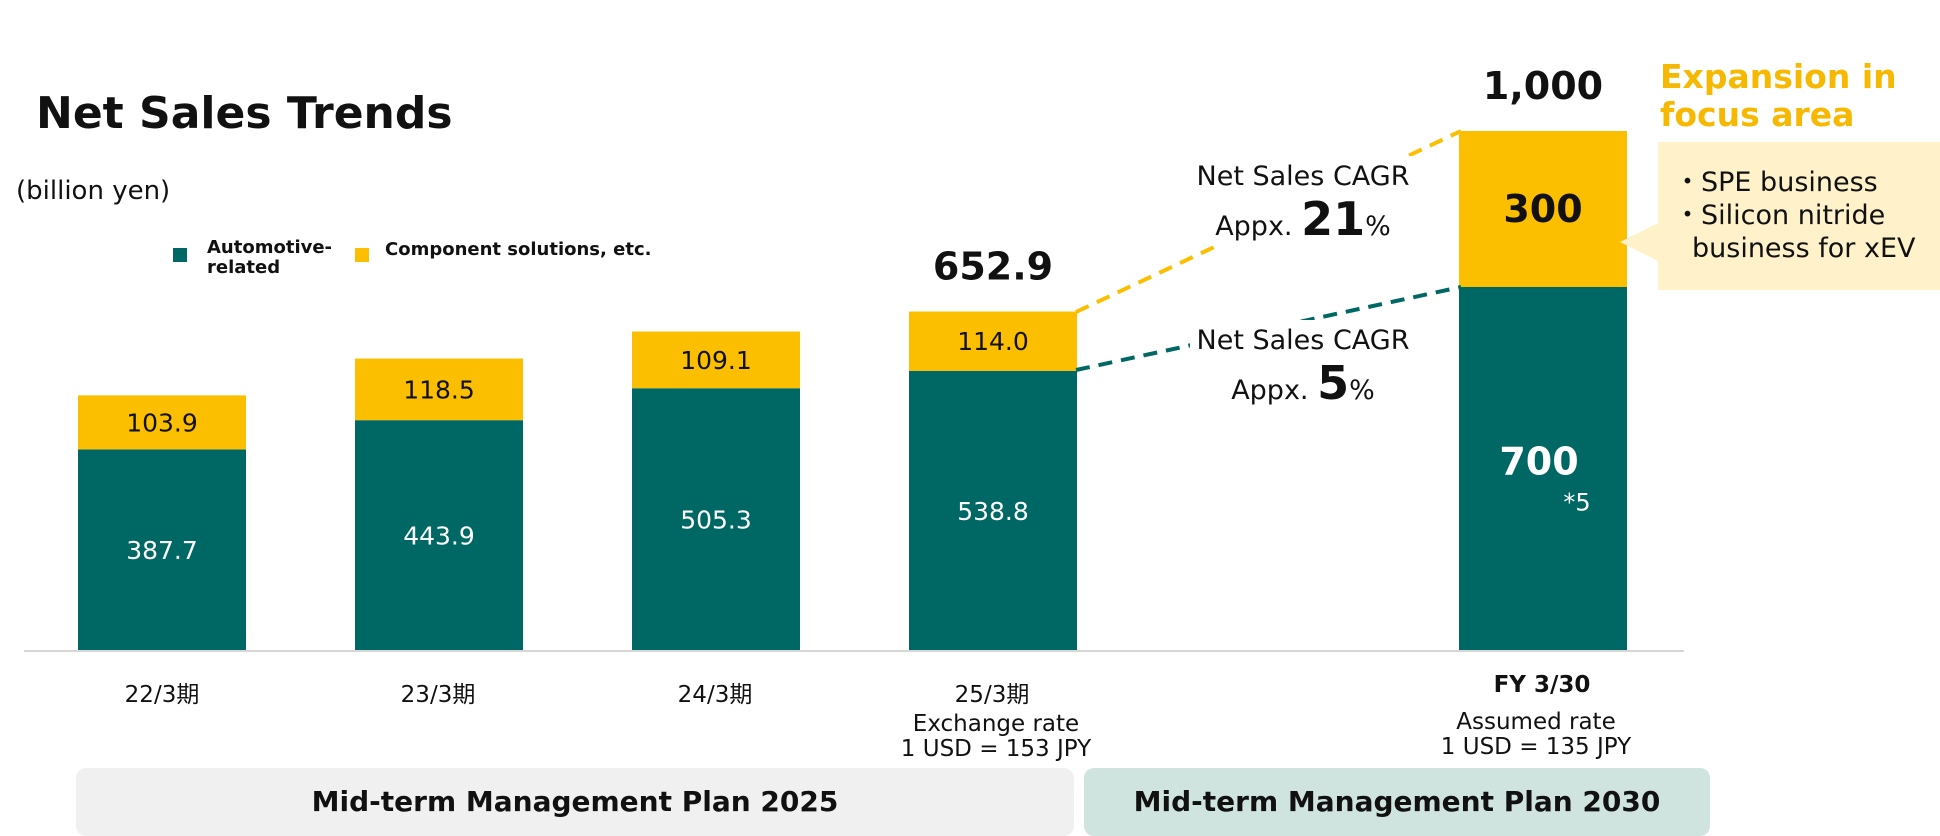  What do you see at coordinates (1640, 242) in the screenshot?
I see `focus-callout-pointer` at bounding box center [1640, 242].